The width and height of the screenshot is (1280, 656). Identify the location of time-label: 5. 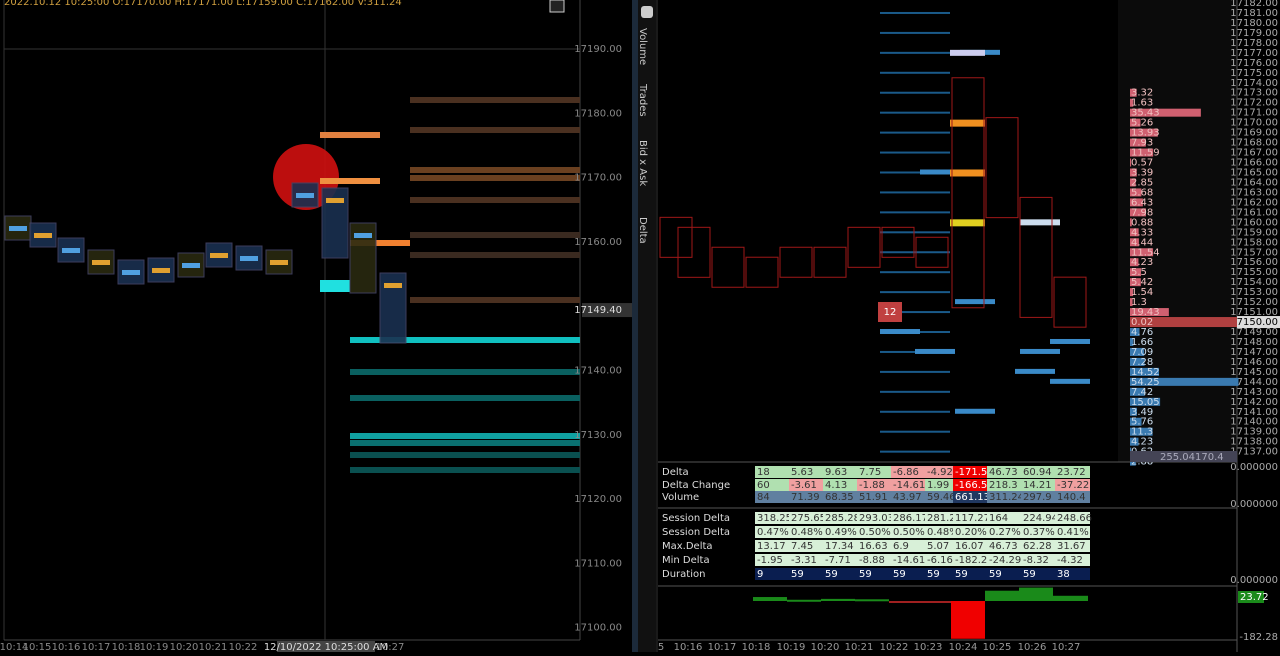
(661, 647).